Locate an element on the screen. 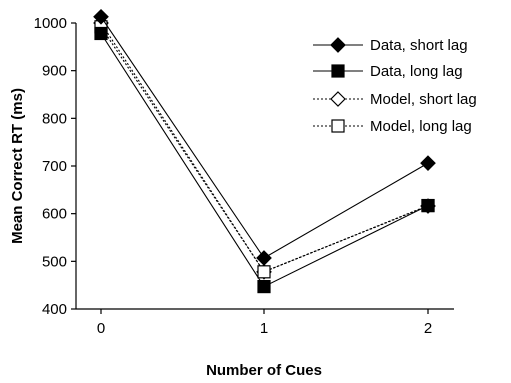  legend-entry: Data, short lag is located at coordinates (390, 45).